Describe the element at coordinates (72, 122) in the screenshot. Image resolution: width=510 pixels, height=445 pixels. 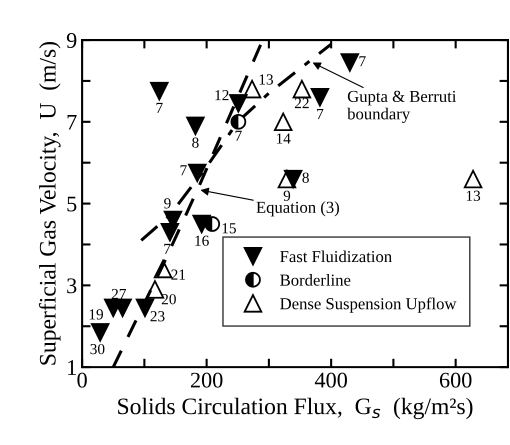
I see `y-tick-label: 7` at that location.